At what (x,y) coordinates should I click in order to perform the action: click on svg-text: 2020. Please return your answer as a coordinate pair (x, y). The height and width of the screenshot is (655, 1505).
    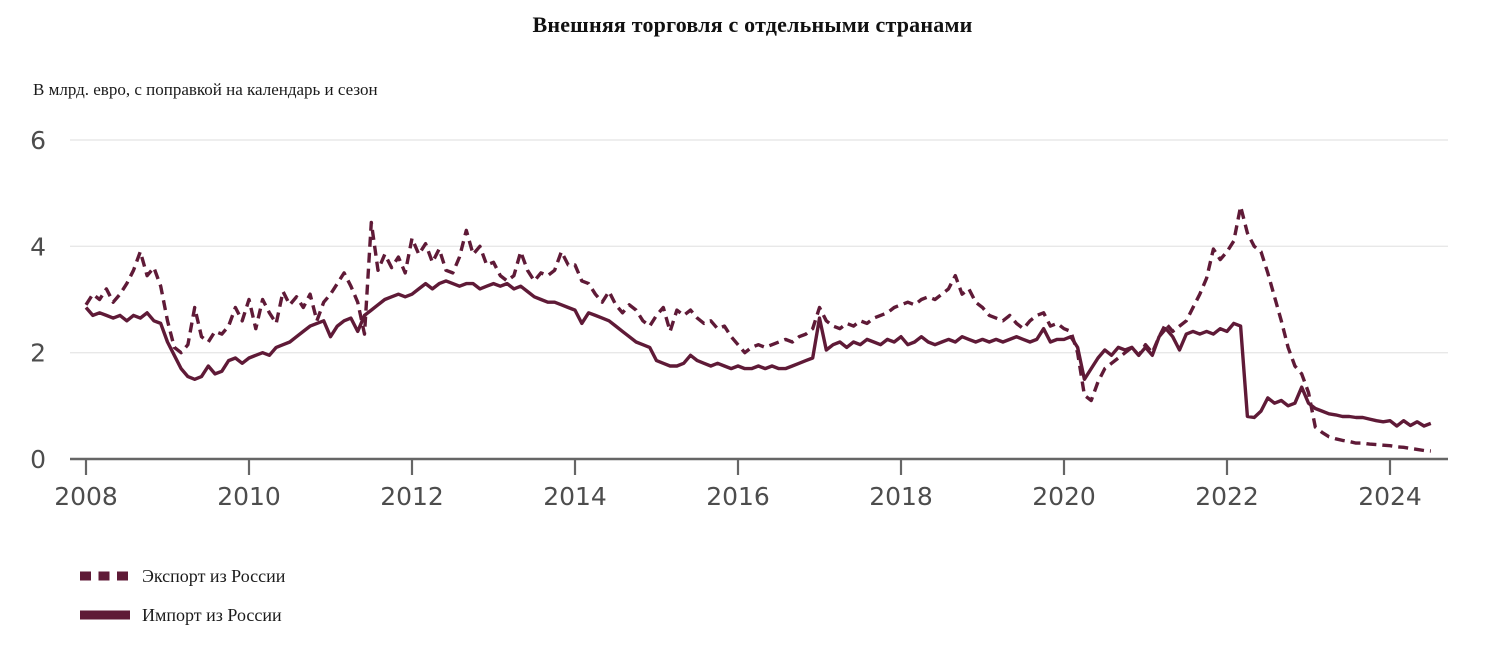
    Looking at the image, I should click on (1064, 496).